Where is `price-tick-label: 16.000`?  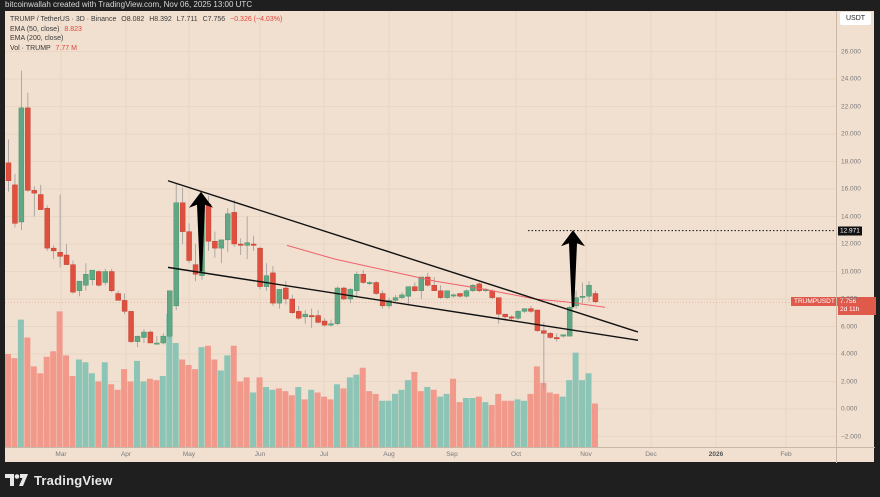
price-tick-label: 16.000 is located at coordinates (851, 189).